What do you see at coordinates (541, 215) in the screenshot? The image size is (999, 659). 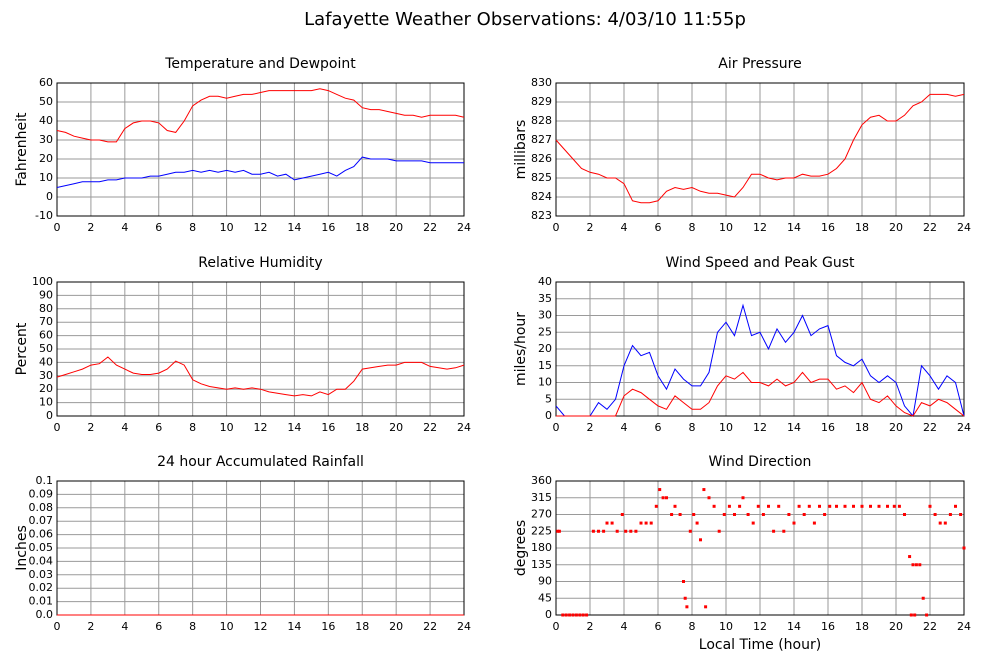 I see `y-tick-label: 823` at bounding box center [541, 215].